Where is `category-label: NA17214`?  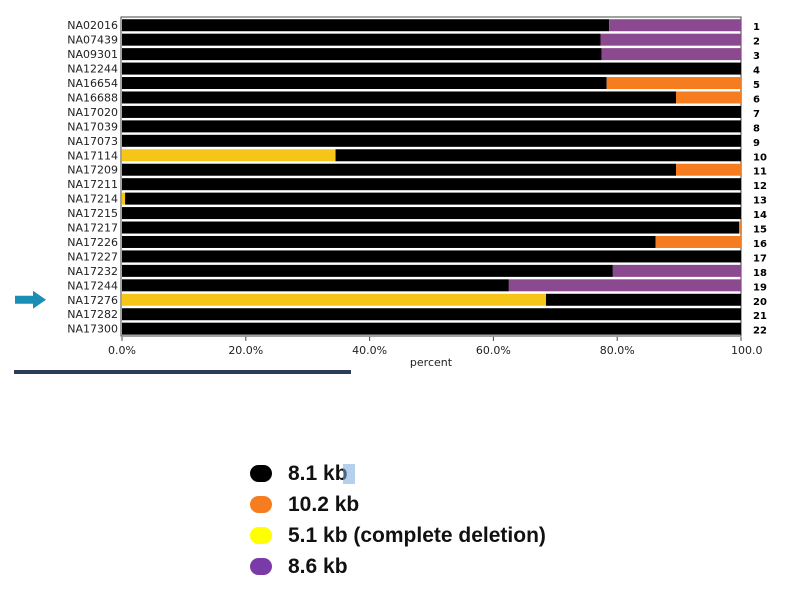 category-label: NA17214 is located at coordinates (92, 199).